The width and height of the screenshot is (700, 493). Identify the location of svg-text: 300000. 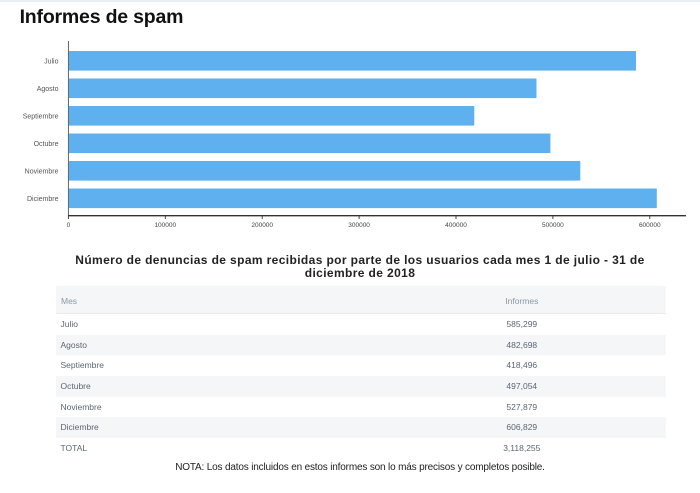
(359, 225).